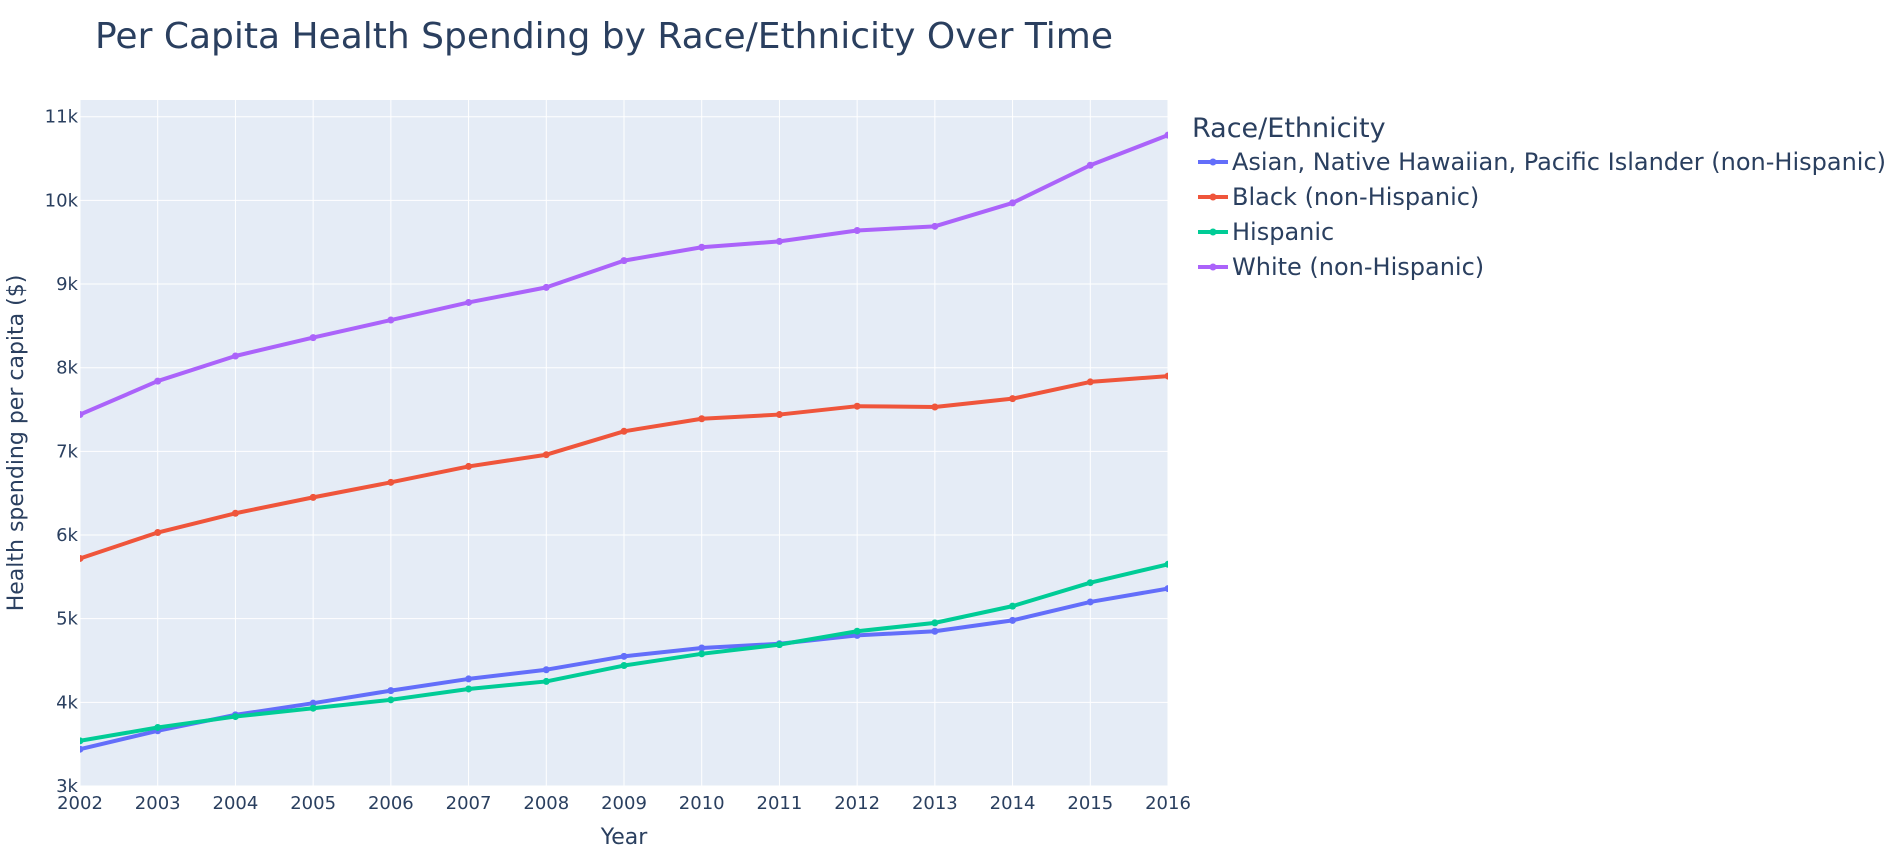  I want to click on x-tick-label: 2008, so click(546, 803).